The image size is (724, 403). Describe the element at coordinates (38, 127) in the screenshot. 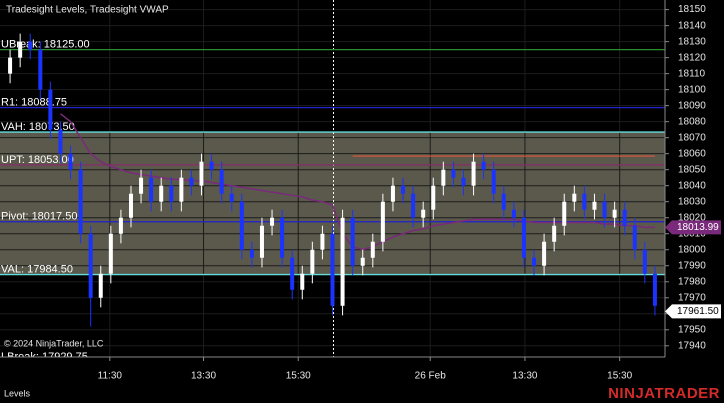

I see `level-label: VAH: 18073.50` at that location.